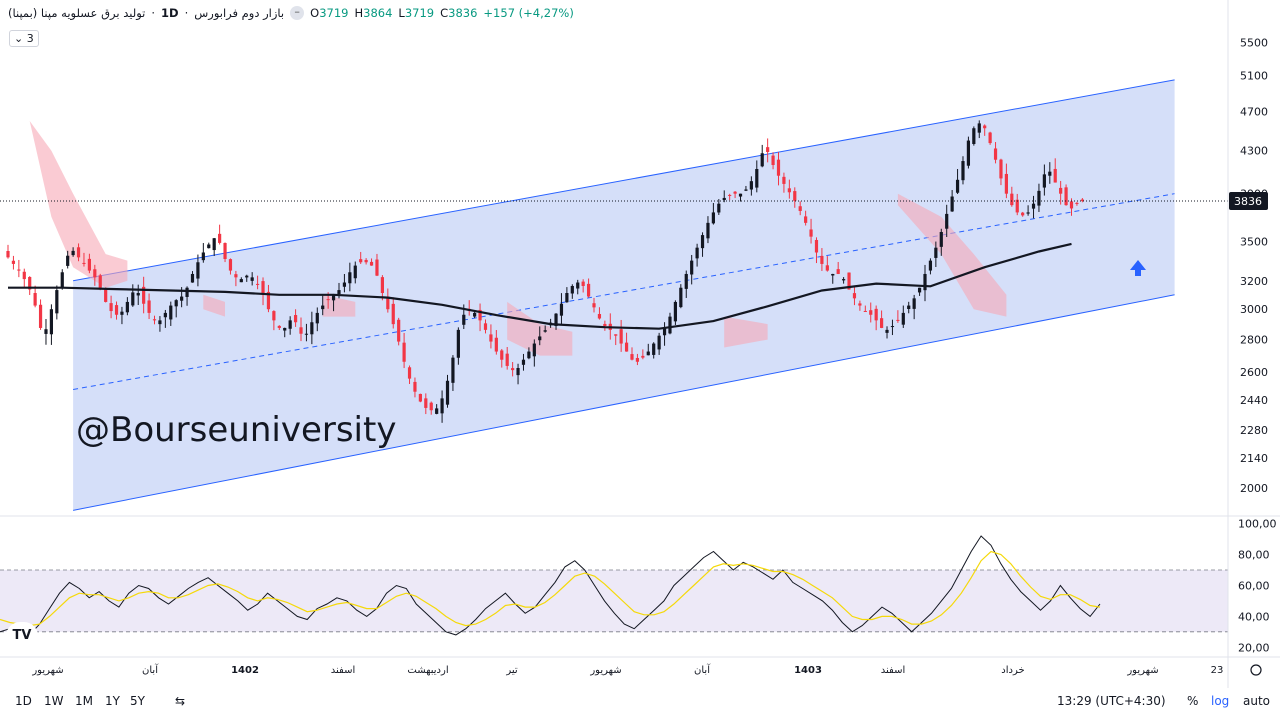 The image size is (1280, 719). Describe the element at coordinates (77, 13) in the screenshot. I see `symbol-name: تولید برق عسلویه مپنا (بمپنا)` at that location.